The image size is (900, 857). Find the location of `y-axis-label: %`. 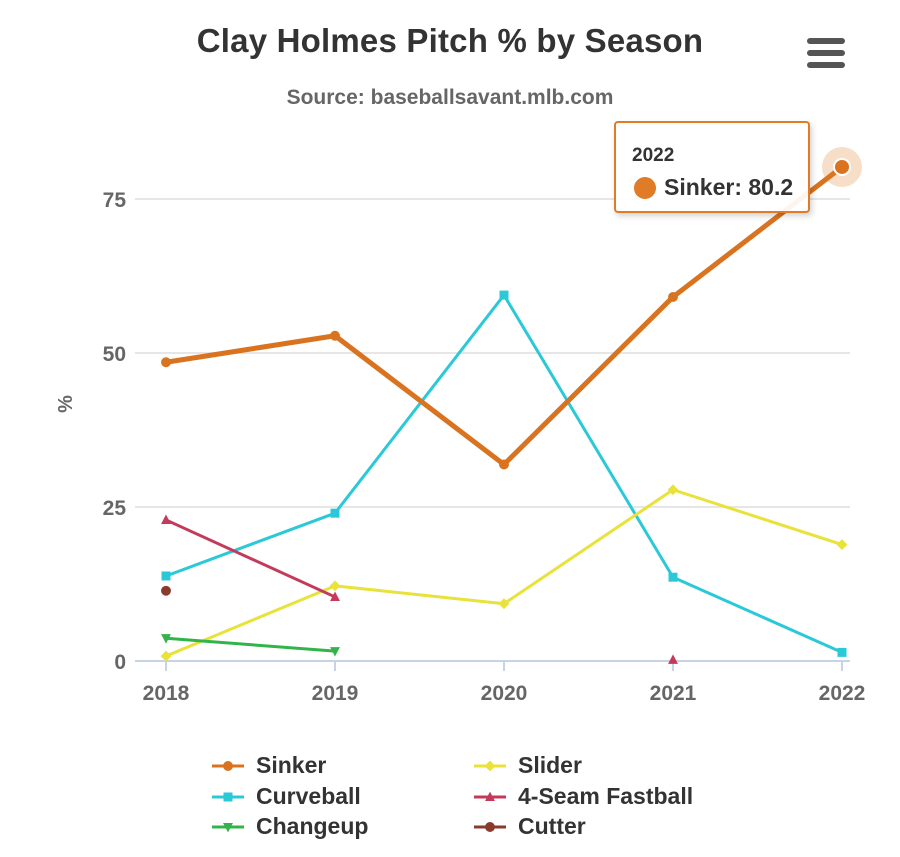

y-axis-label: % is located at coordinates (66, 404).